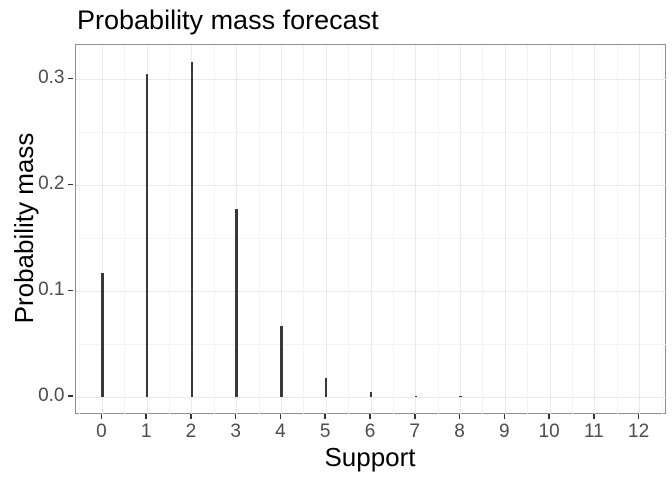 This screenshot has width=672, height=480. What do you see at coordinates (504, 431) in the screenshot?
I see `x-tick-label: 9` at bounding box center [504, 431].